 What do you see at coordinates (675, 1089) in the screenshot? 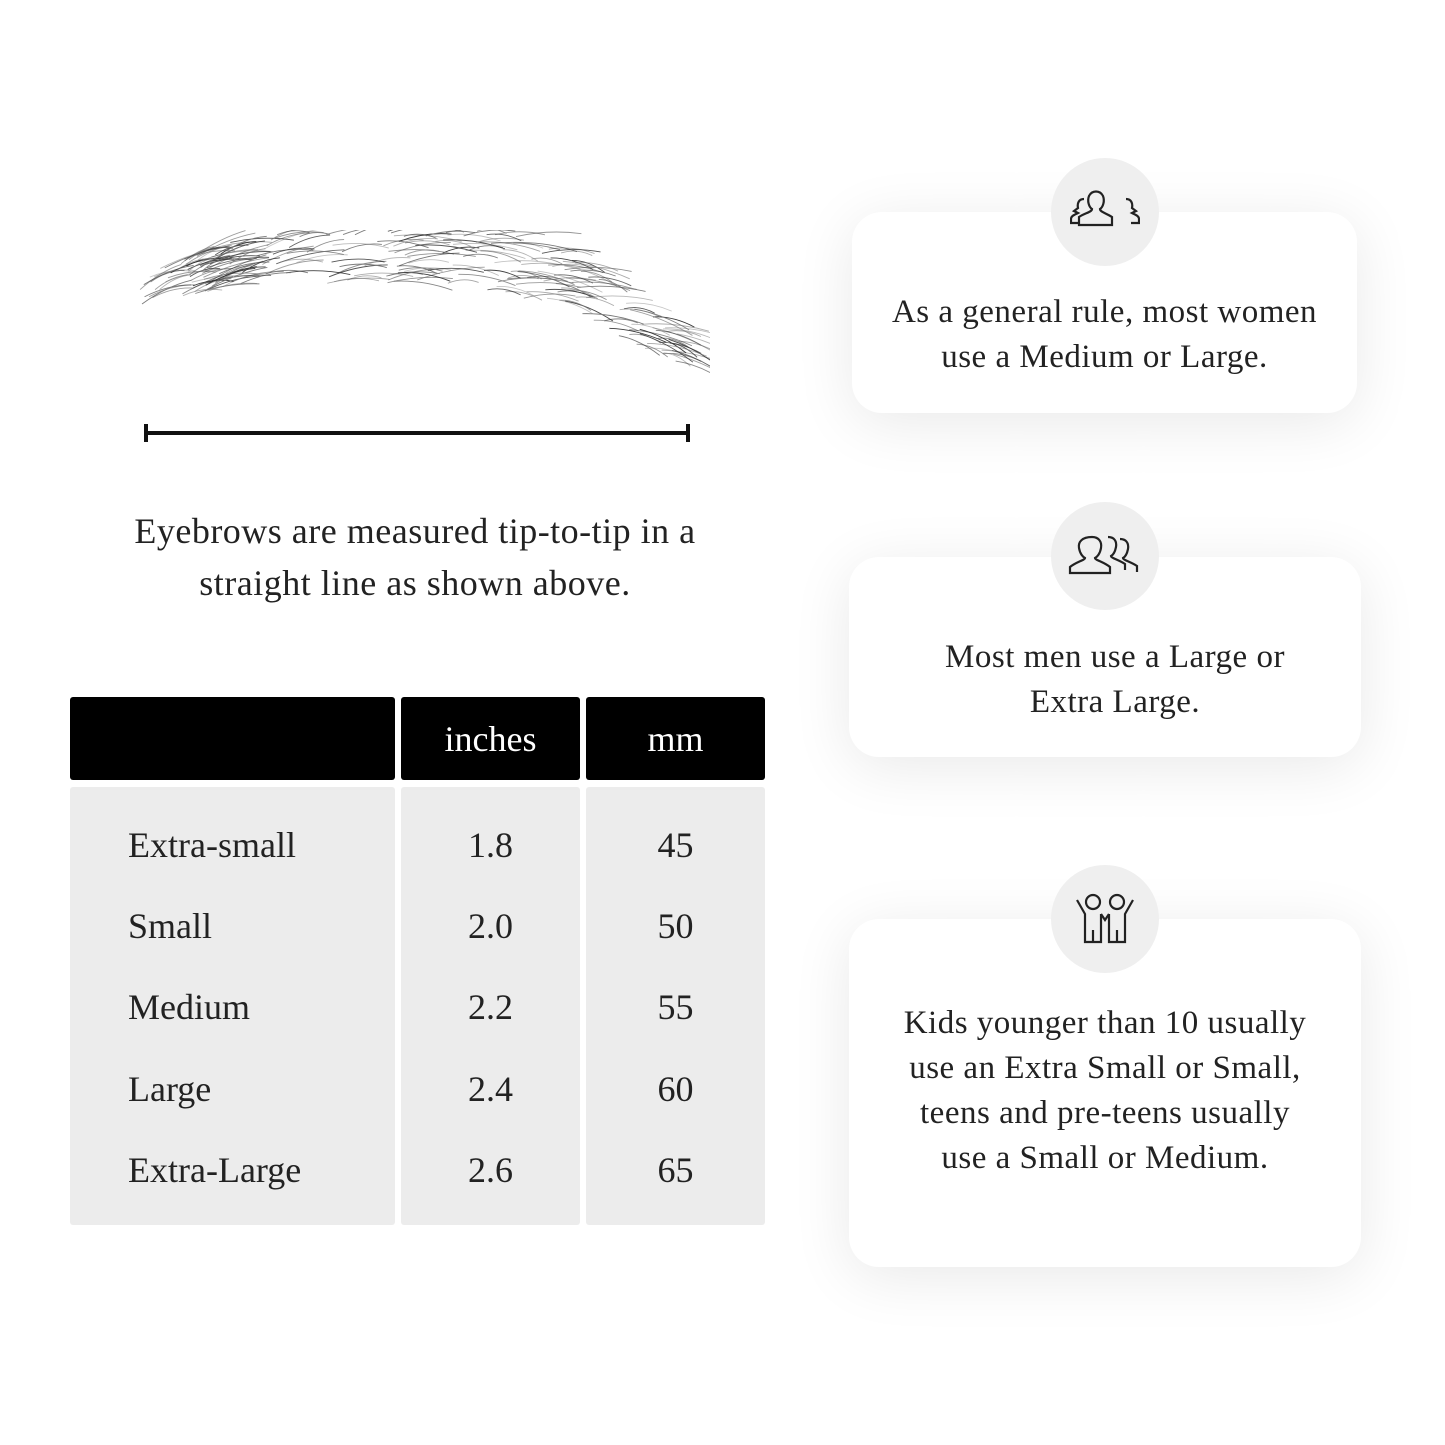
I see `mm-value: 60` at bounding box center [675, 1089].